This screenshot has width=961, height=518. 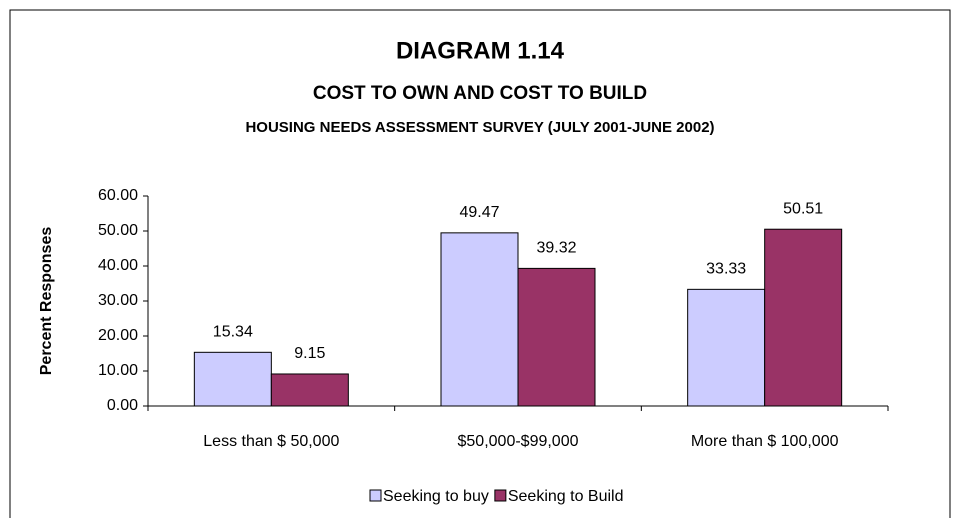 I want to click on value-label: 50.51, so click(x=803, y=208).